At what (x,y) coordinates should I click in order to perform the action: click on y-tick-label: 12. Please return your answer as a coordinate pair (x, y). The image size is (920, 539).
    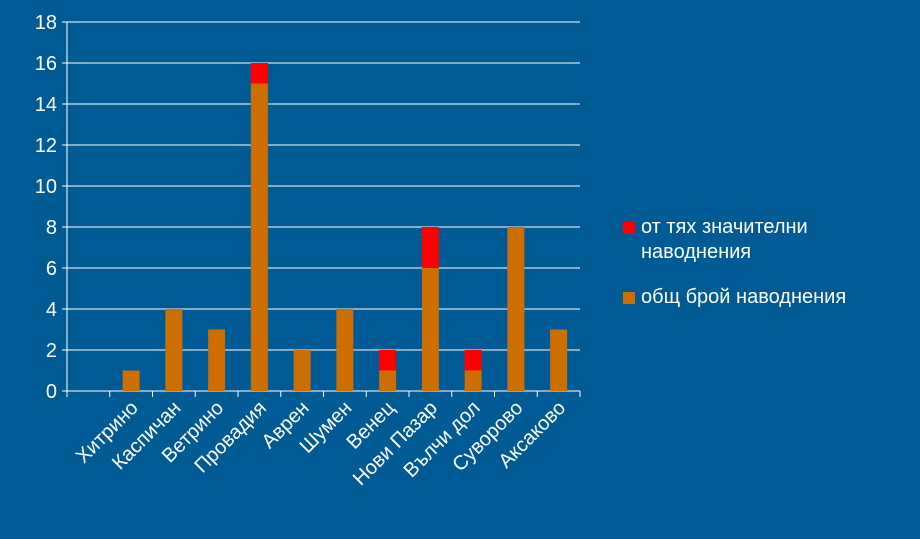
    Looking at the image, I should click on (46, 146).